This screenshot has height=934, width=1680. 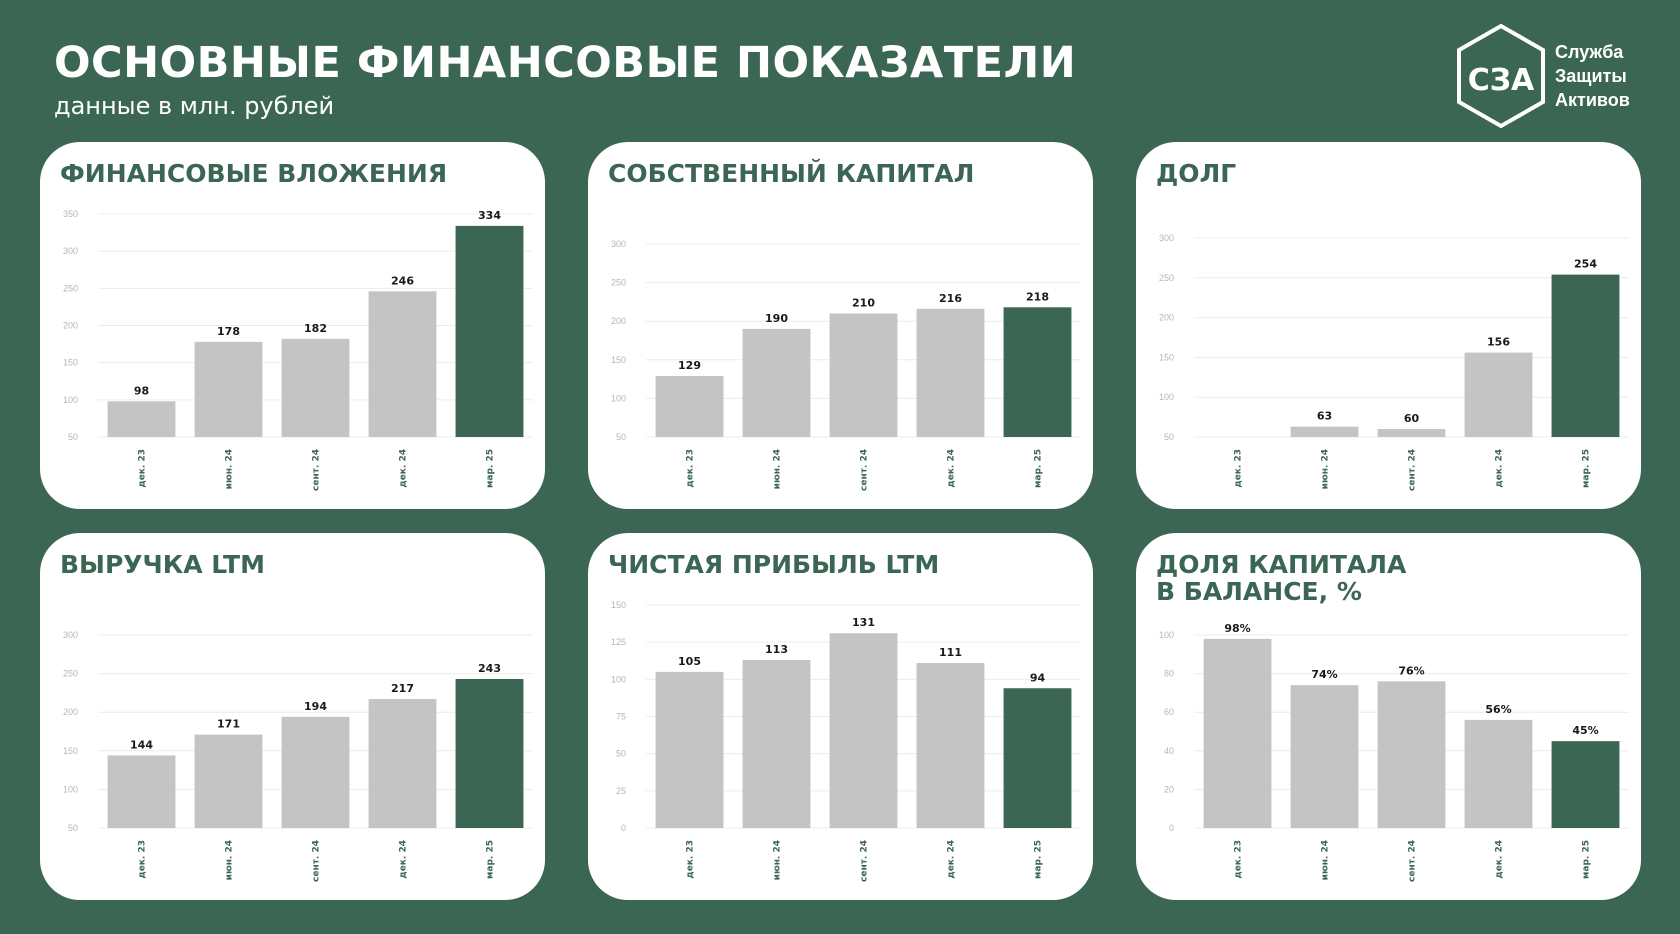 What do you see at coordinates (1592, 100) in the screenshot?
I see `logo-line-3: Активов` at bounding box center [1592, 100].